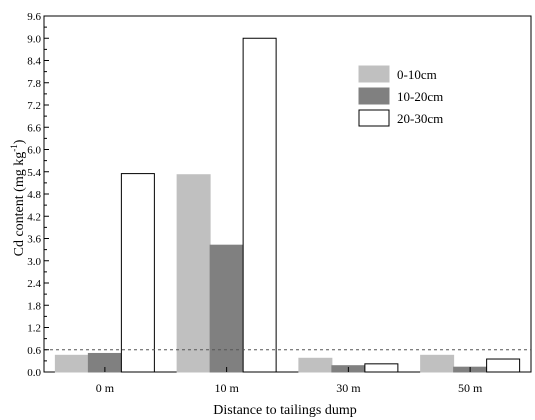  Describe the element at coordinates (289, 381) in the screenshot. I see `x-axis-ticks: 0 m 10 m 30 m 50 m` at that location.